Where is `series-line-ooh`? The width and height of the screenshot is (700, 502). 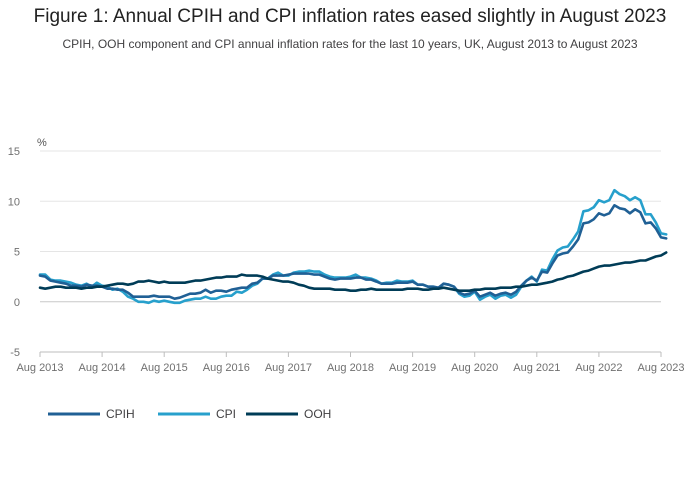 series-line-ooh is located at coordinates (353, 271).